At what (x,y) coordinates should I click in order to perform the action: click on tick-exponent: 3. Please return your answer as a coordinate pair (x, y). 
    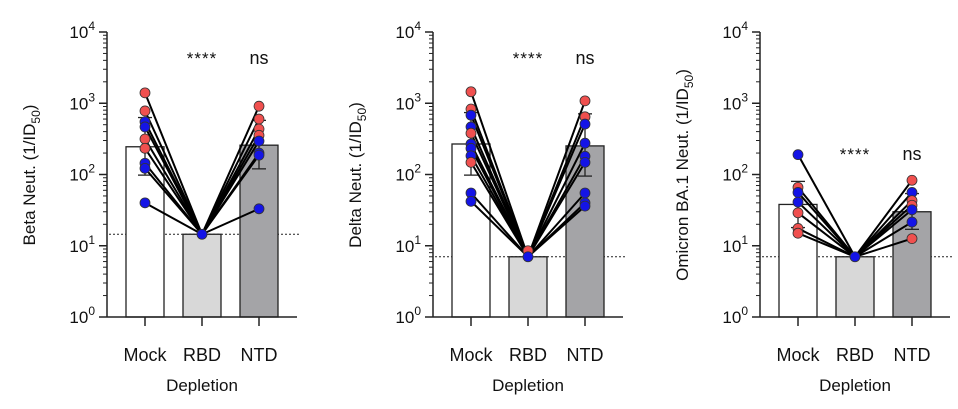
    Looking at the image, I should click on (744, 97).